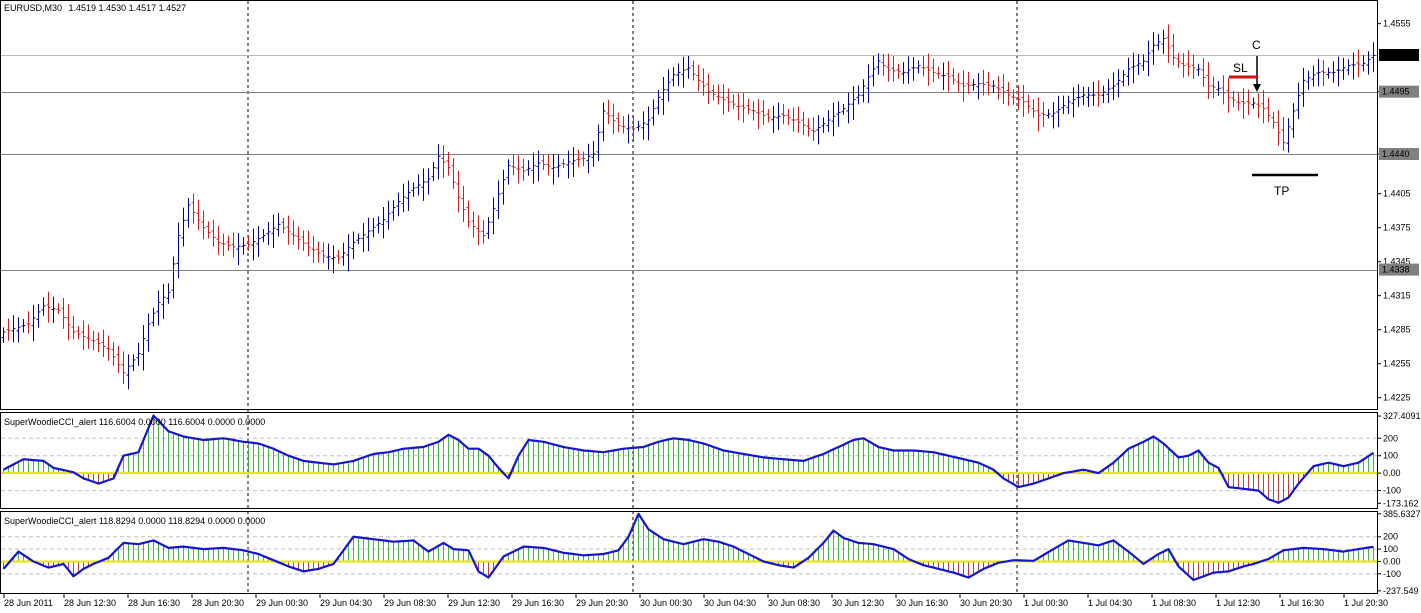 This screenshot has width=1421, height=613. What do you see at coordinates (1397, 364) in the screenshot?
I see `price-tick-label: 1.4255` at bounding box center [1397, 364].